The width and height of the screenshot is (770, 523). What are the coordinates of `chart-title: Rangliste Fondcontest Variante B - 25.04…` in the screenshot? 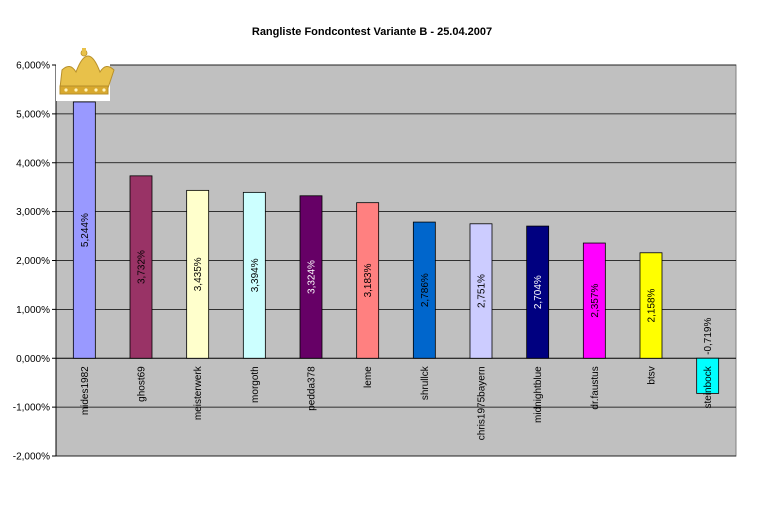 It's located at (372, 32).